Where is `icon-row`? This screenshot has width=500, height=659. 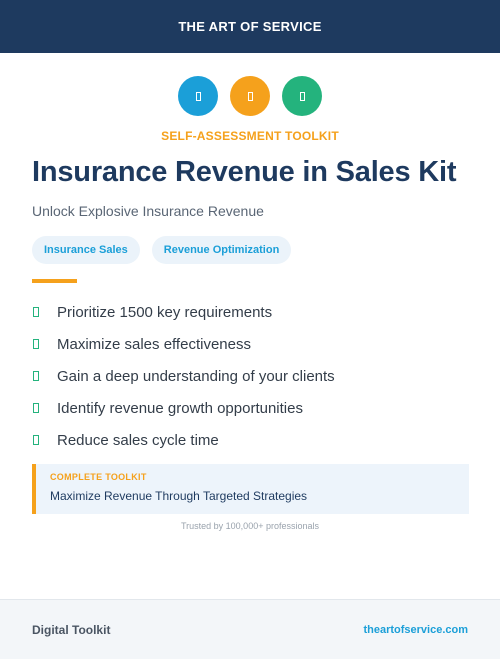 icon-row is located at coordinates (250, 96).